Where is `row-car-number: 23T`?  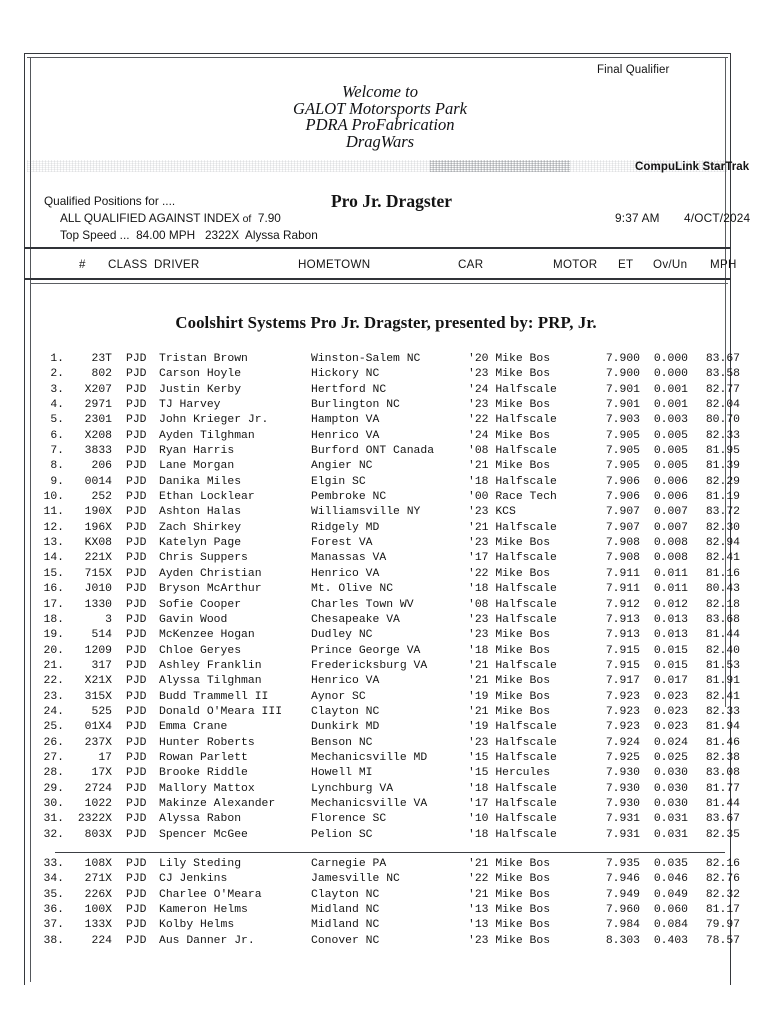 row-car-number: 23T is located at coordinates (101, 359).